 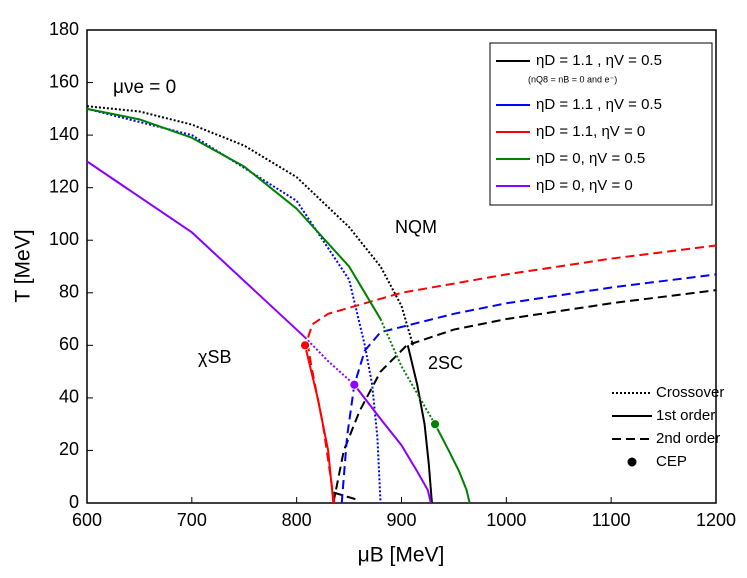 I want to click on y-axis-label: T [MeV], so click(x=23, y=265).